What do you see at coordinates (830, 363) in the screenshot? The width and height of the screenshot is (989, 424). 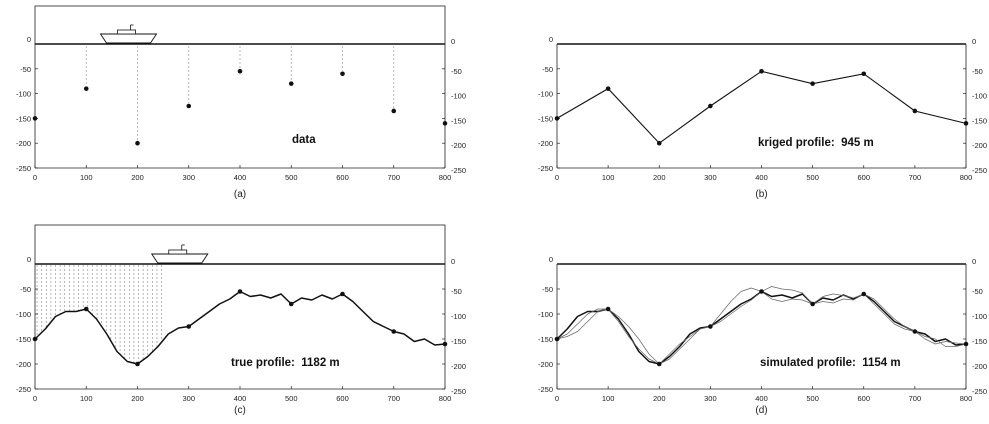 I see `profile-annotation: simulated profile: 1154 m` at bounding box center [830, 363].